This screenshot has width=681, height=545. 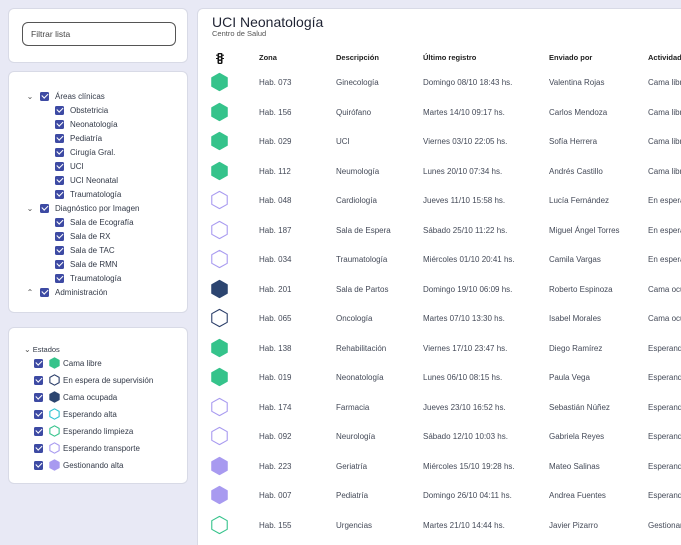 I want to click on filter-input, so click(x=99, y=34).